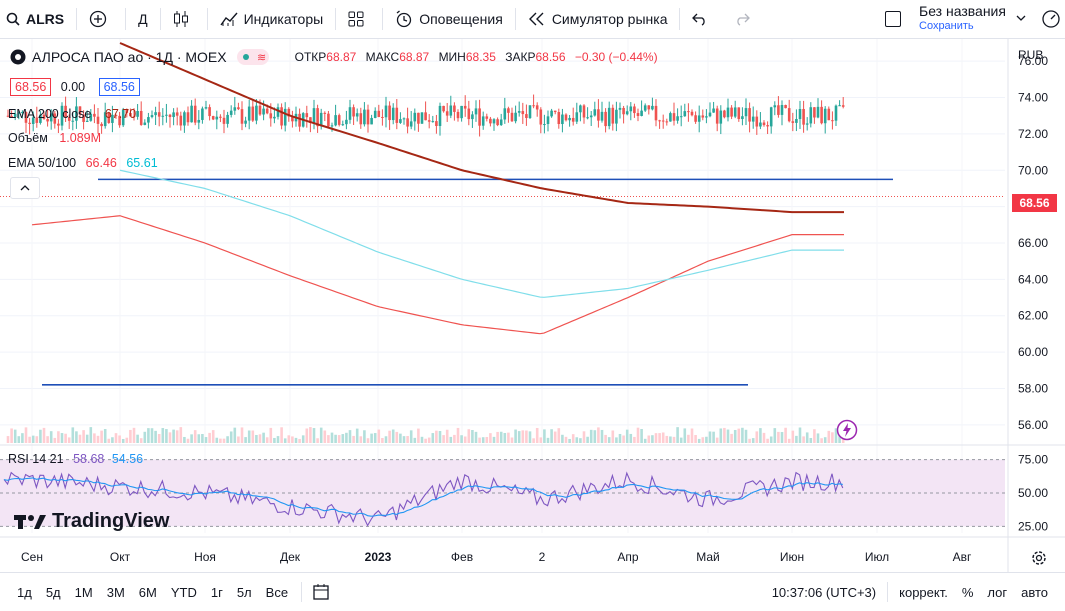 Image resolution: width=1065 pixels, height=611 pixels. Describe the element at coordinates (73, 87) in the screenshot. I see `spread-value: 0.00` at that location.